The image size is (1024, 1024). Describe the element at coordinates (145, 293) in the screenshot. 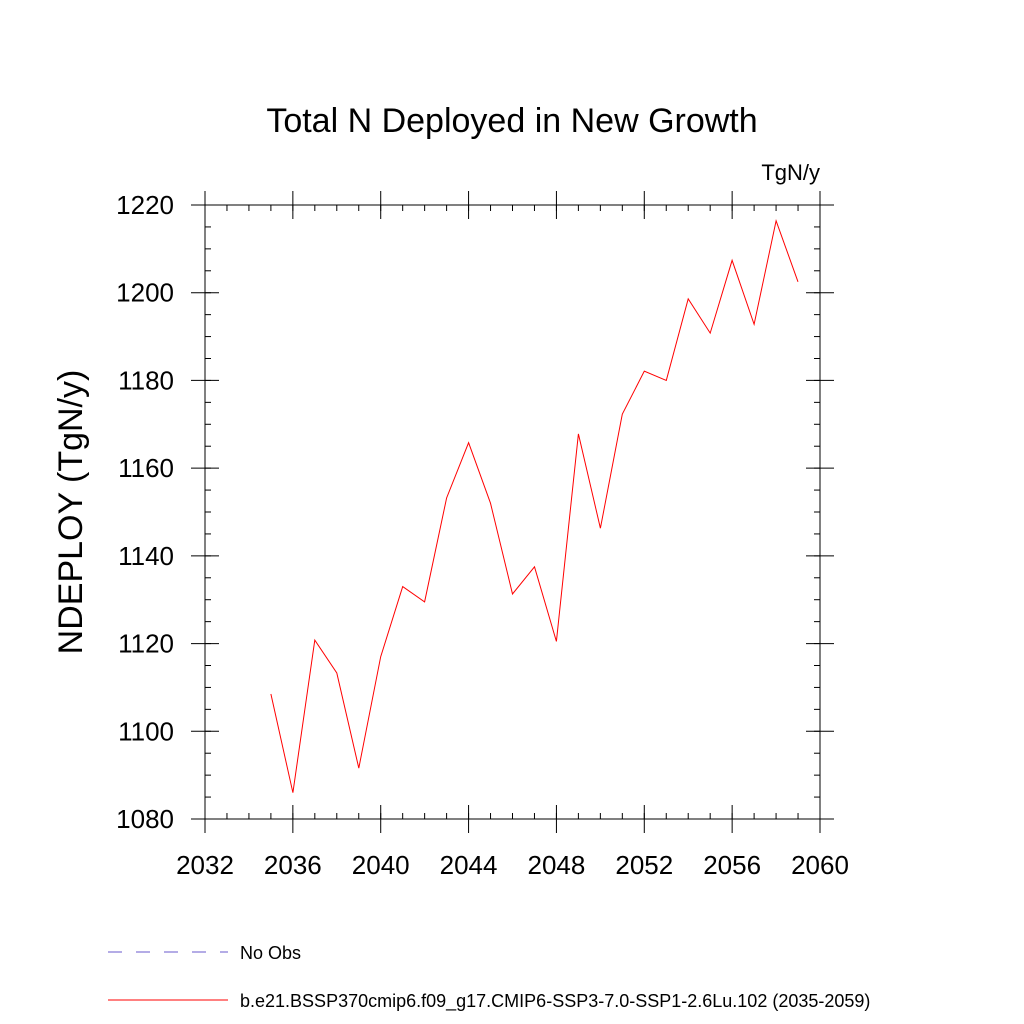

I see `y-tick-label: 1200` at that location.